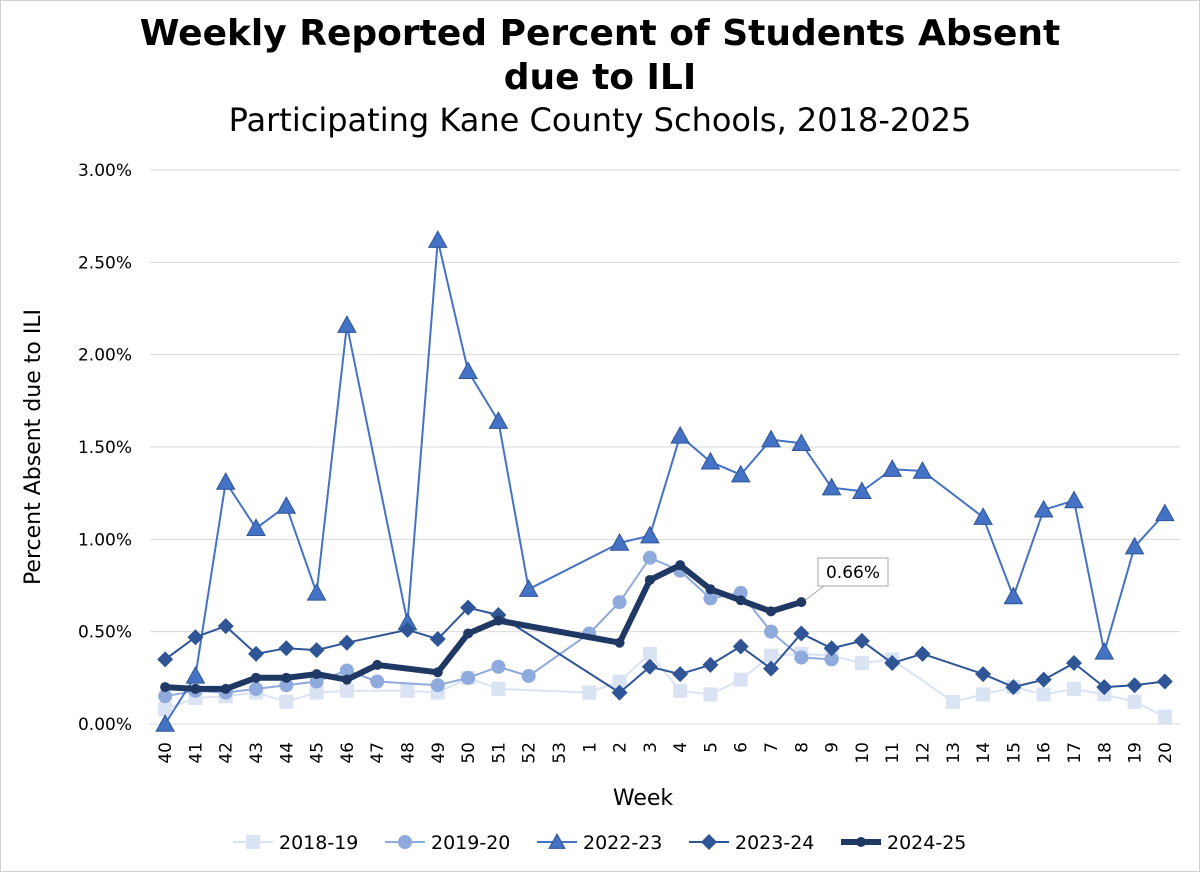 The width and height of the screenshot is (1200, 872). Describe the element at coordinates (651, 747) in the screenshot. I see `x-tick-label: 3` at that location.